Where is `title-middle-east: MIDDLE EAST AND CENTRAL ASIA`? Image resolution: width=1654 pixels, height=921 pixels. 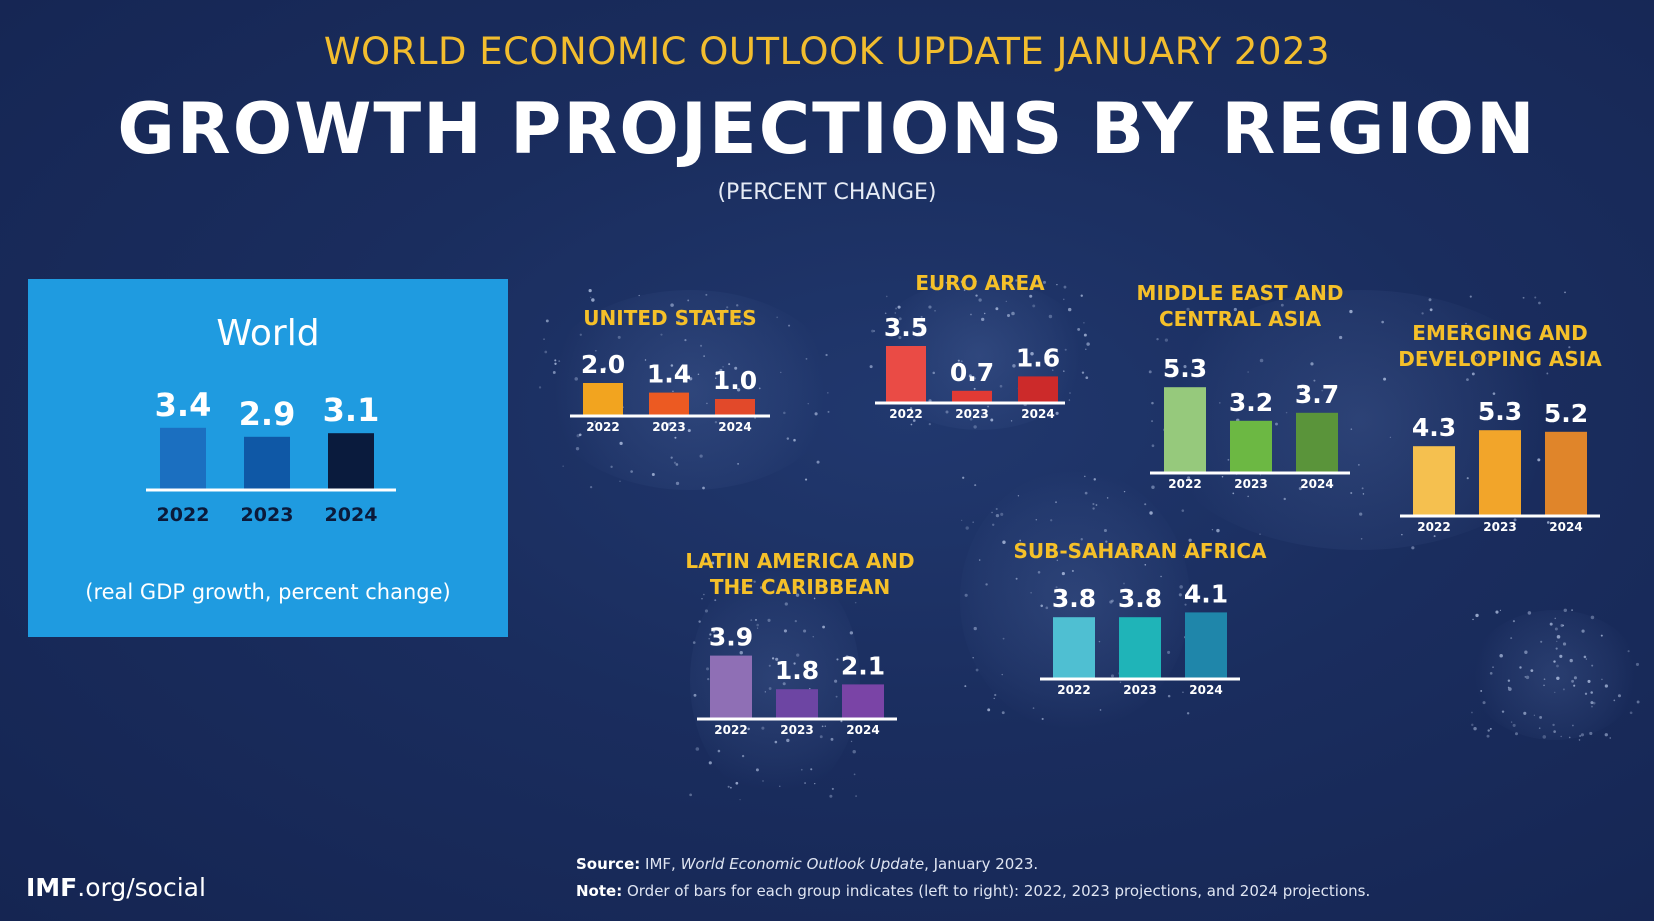 title-middle-east: MIDDLE EAST AND CENTRAL ASIA is located at coordinates (1240, 306).